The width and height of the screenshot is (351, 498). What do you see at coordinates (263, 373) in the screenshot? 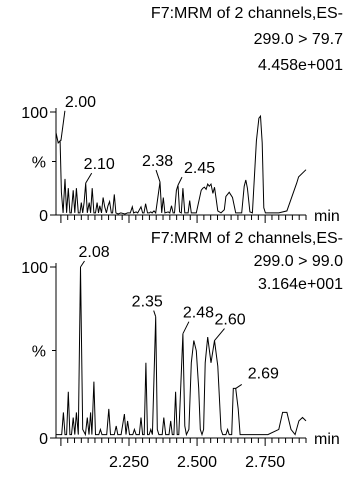
I see `peak-label: 2.69` at bounding box center [263, 373].